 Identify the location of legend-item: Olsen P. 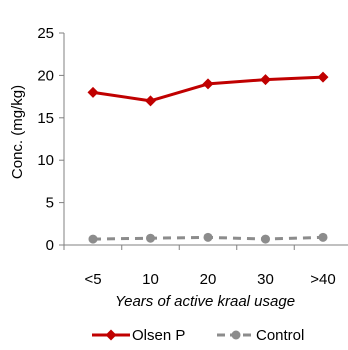
(138, 335).